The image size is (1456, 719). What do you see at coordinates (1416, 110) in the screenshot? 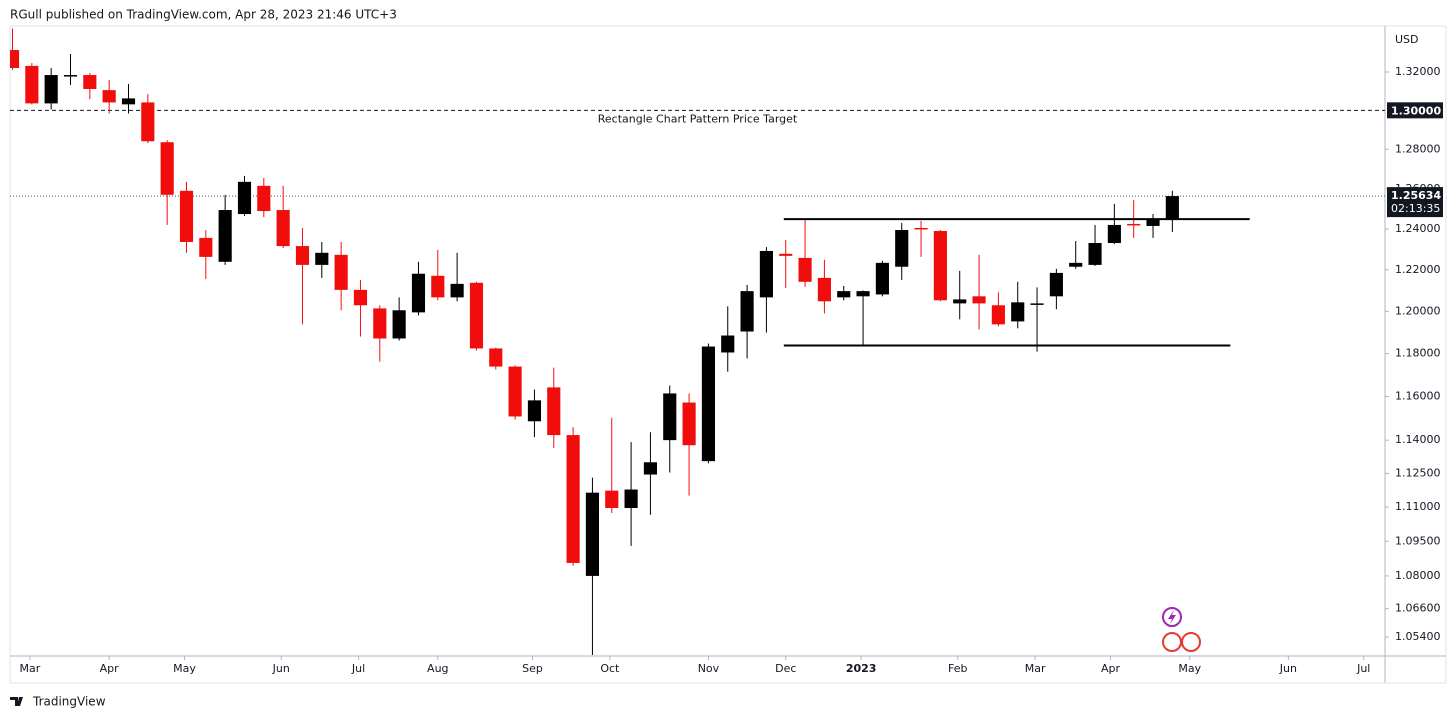
I see `price-target-label: 1.30000` at bounding box center [1416, 110].